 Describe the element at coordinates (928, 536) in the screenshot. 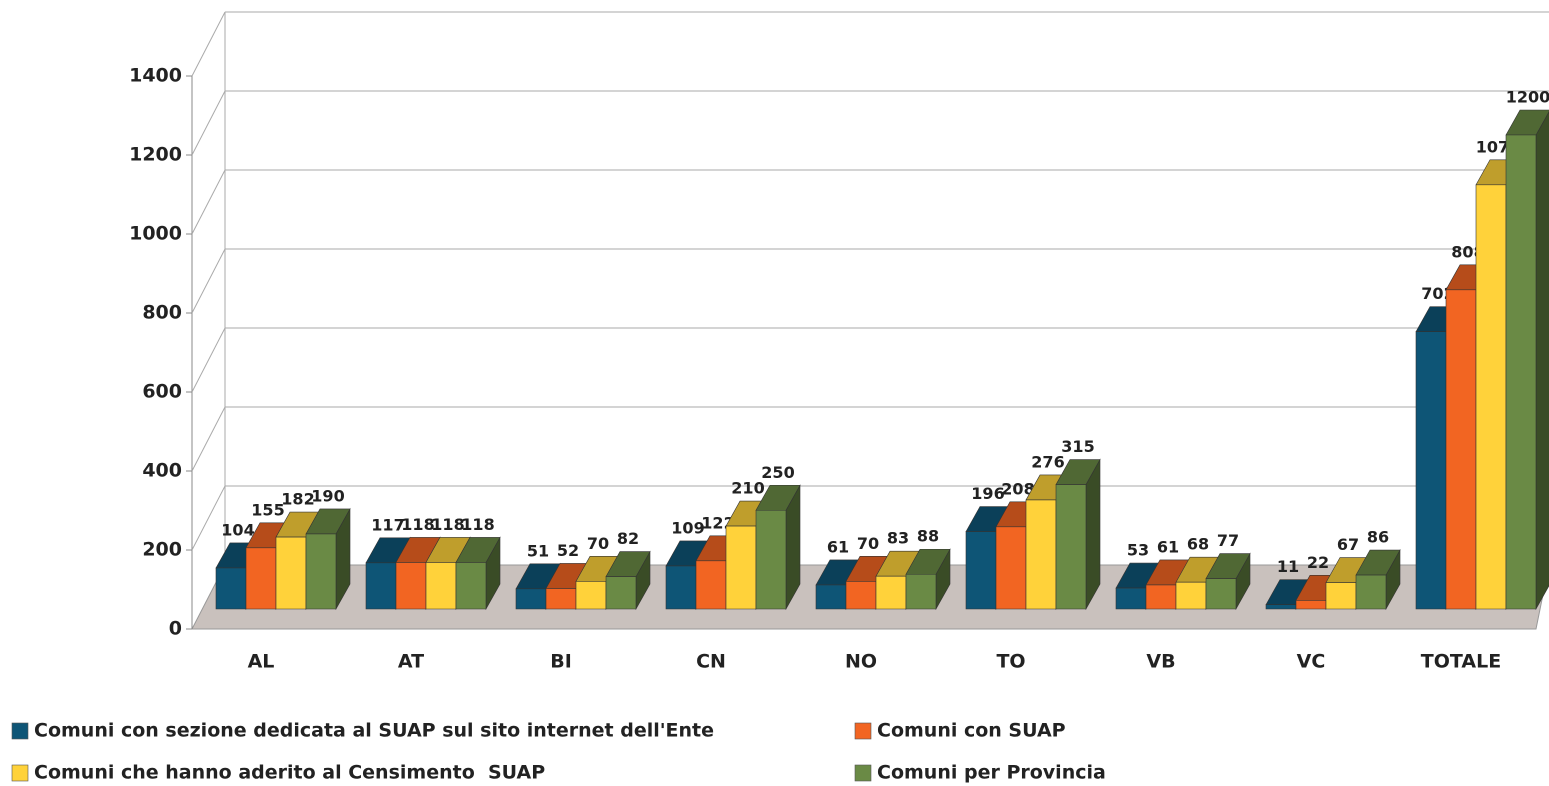

I see `value-label: 88` at that location.